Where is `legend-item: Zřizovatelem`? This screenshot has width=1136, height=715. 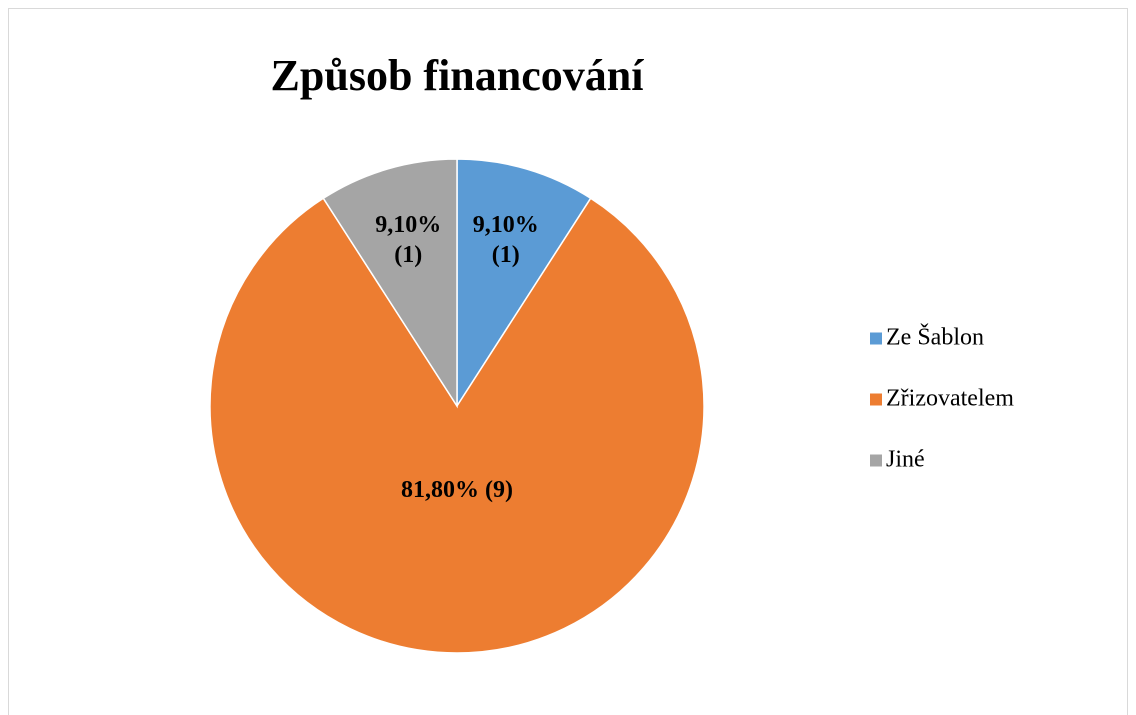 legend-item: Zřizovatelem is located at coordinates (942, 399).